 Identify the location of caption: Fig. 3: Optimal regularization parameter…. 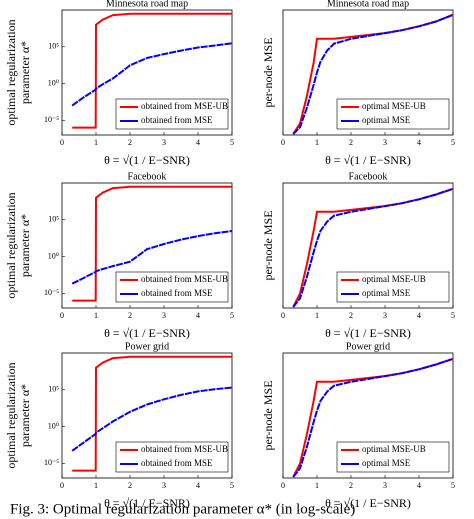
(182, 509).